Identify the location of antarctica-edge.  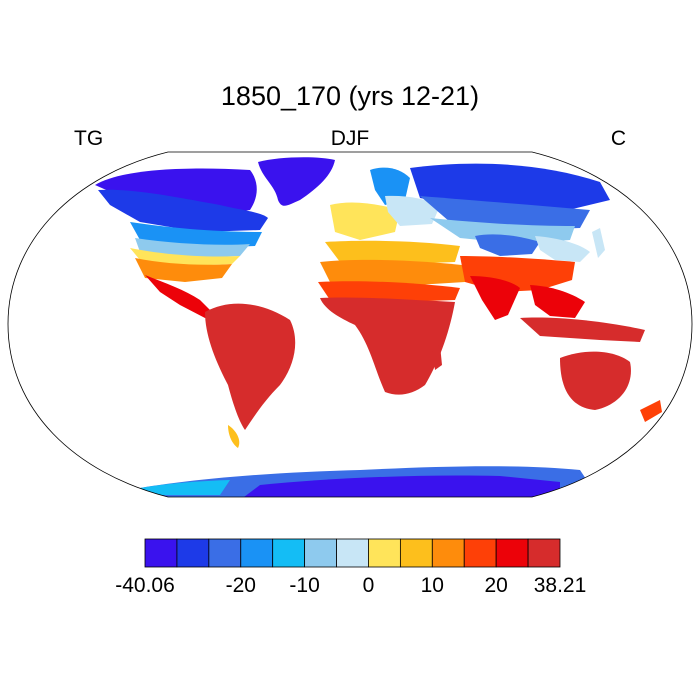
(185, 487).